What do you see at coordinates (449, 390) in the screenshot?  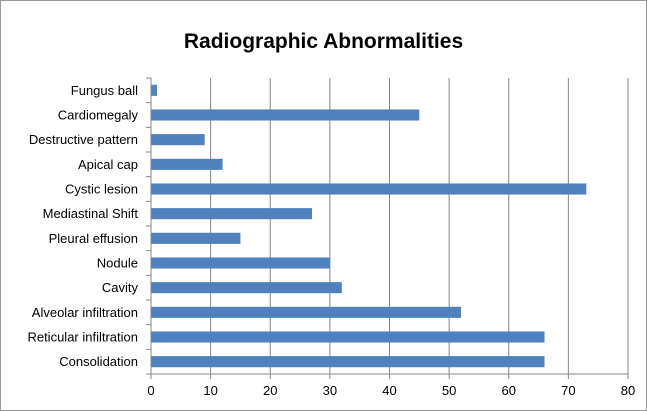 I see `x-tick-label: 50` at bounding box center [449, 390].